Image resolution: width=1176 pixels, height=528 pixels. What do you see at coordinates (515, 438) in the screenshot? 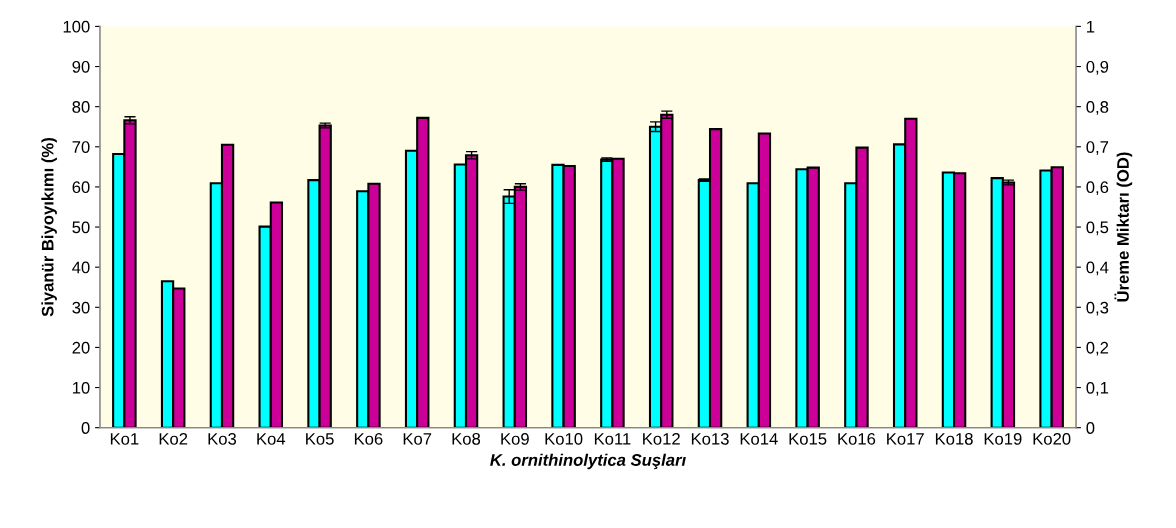
I see `x-tick-label: Ko9` at bounding box center [515, 438].